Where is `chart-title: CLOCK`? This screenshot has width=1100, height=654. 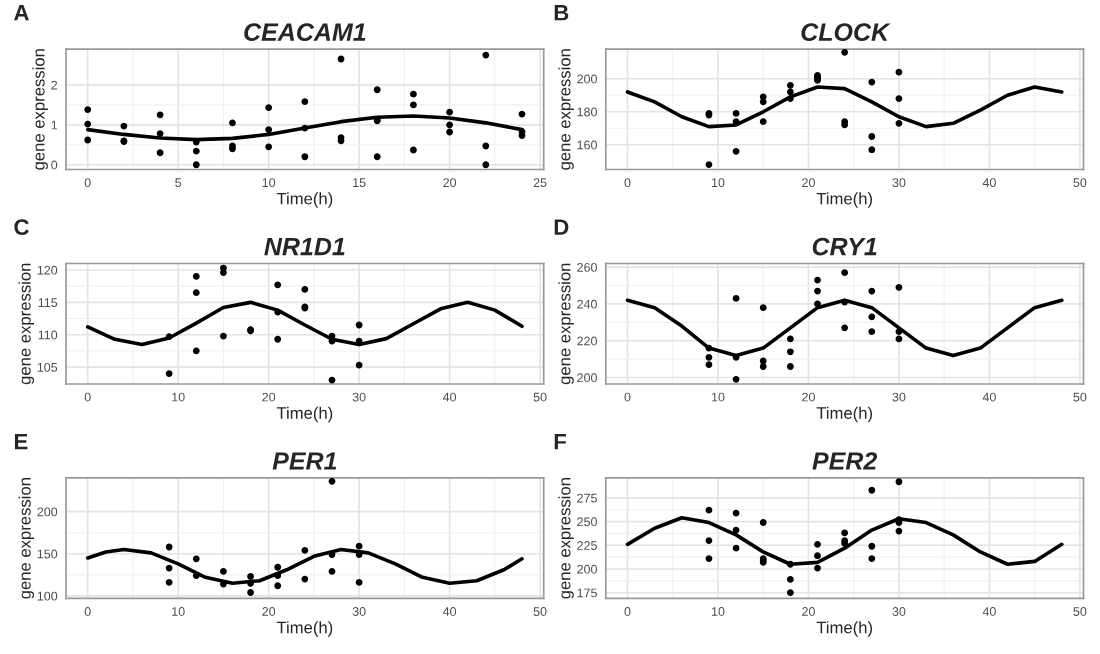 chart-title: CLOCK is located at coordinates (846, 32).